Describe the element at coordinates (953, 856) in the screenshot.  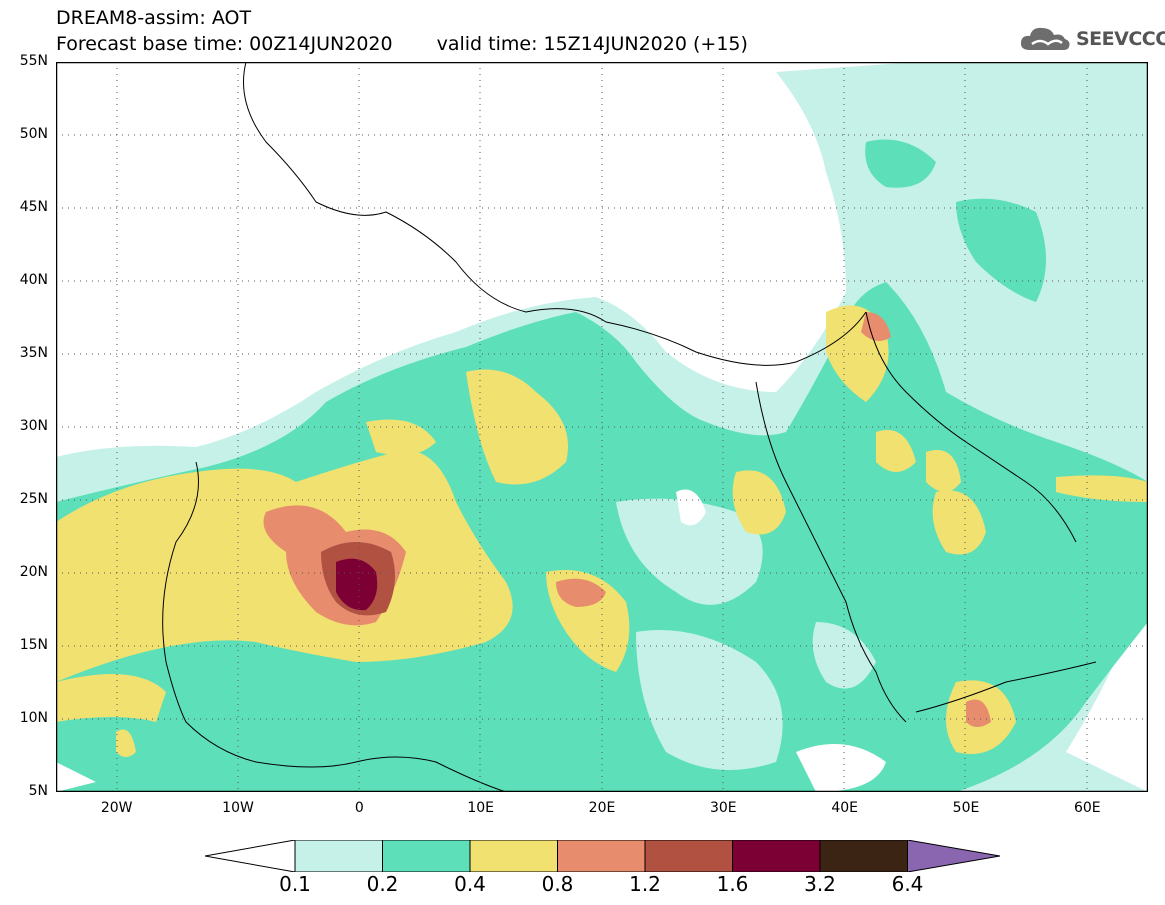
I see `colorbar-swatch-over` at that location.